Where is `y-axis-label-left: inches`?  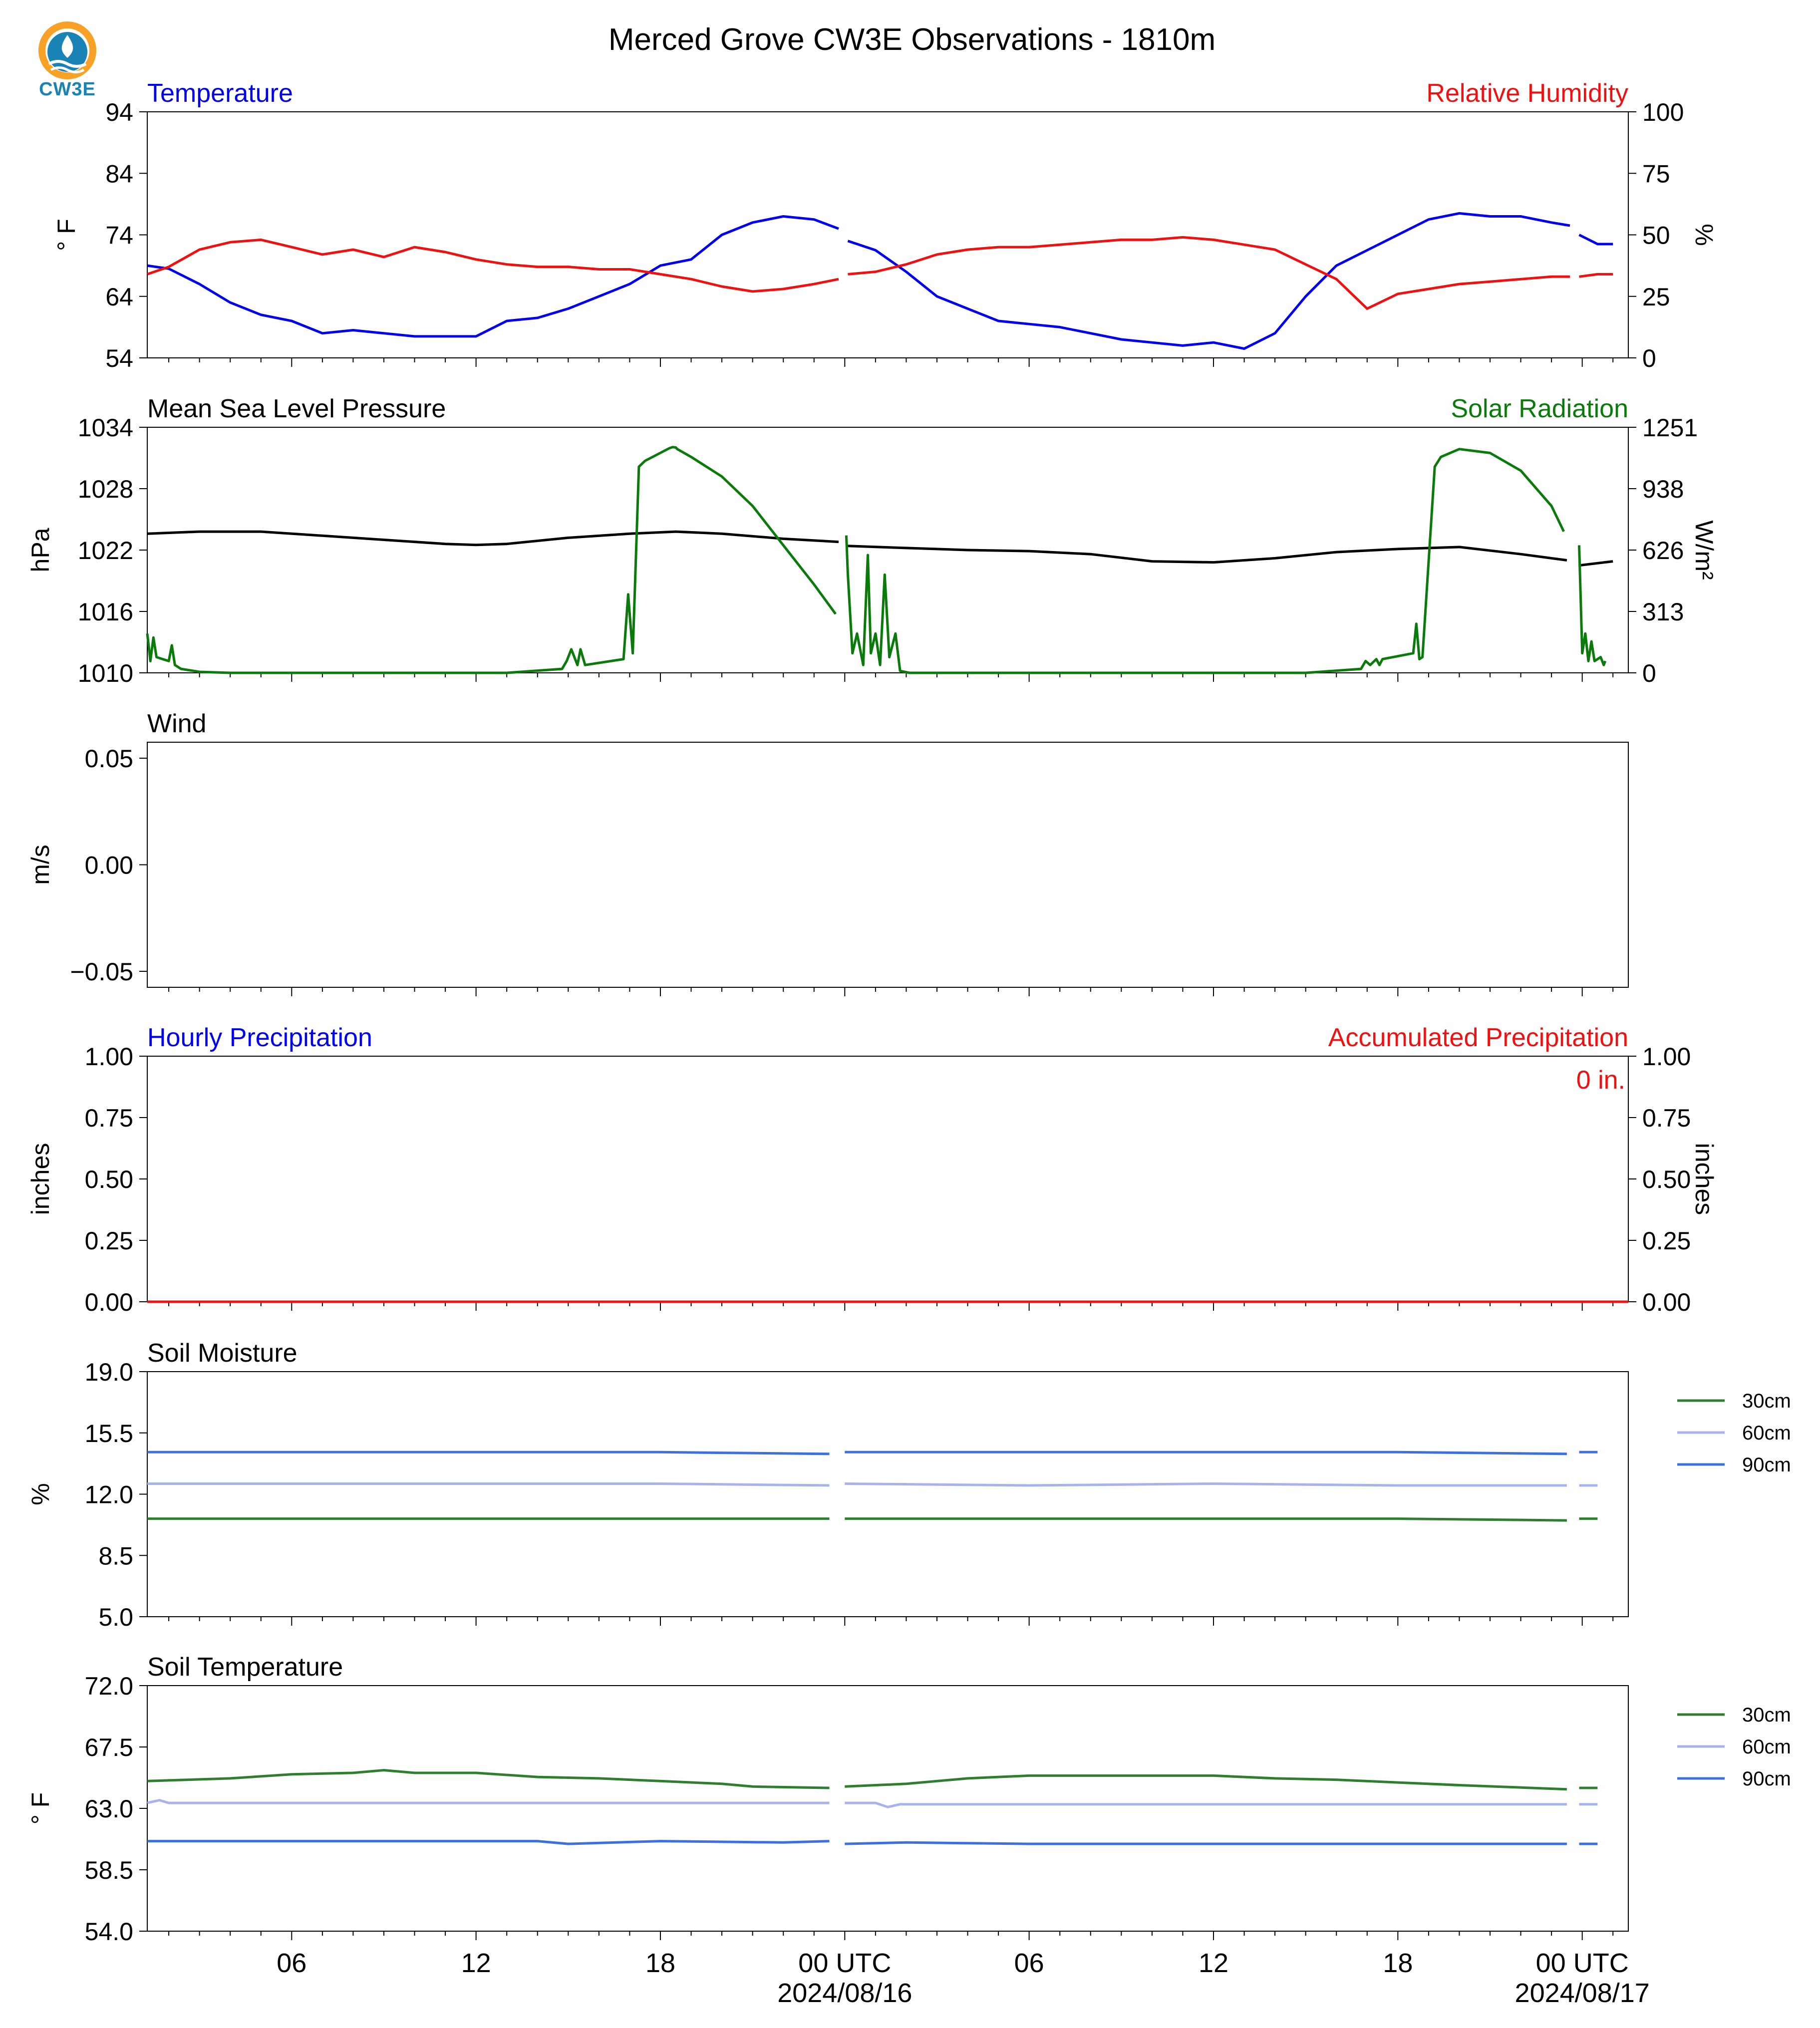 y-axis-label-left: inches is located at coordinates (40, 1179).